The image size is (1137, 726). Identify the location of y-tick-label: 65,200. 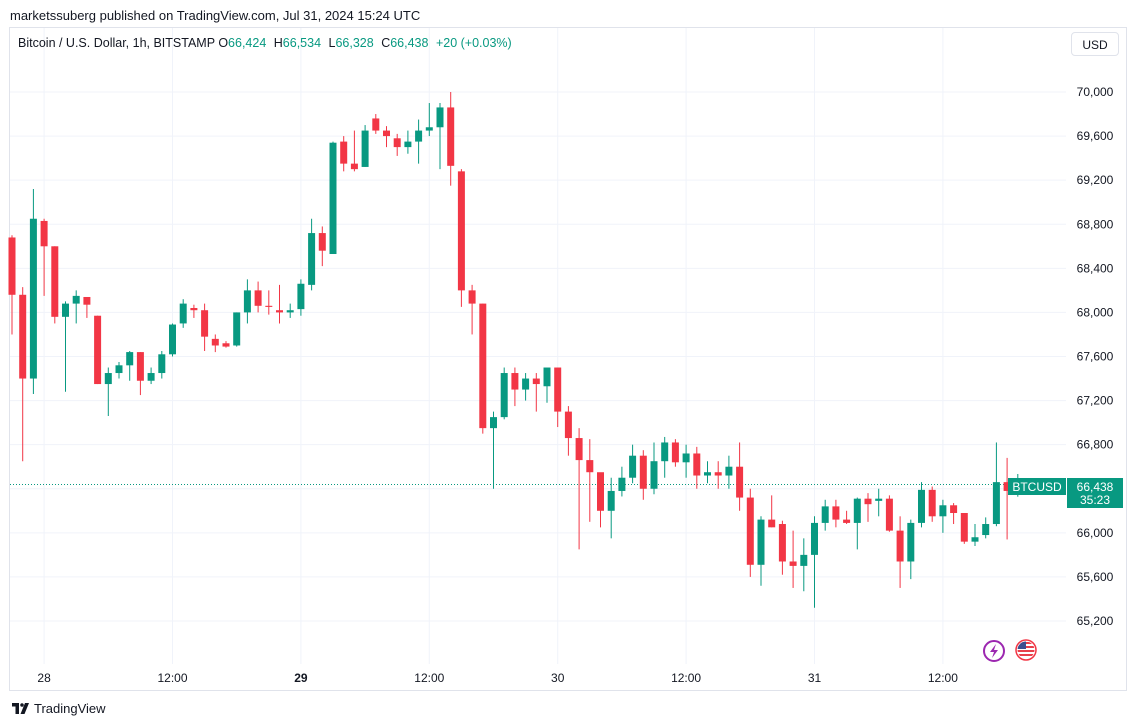
(1095, 621).